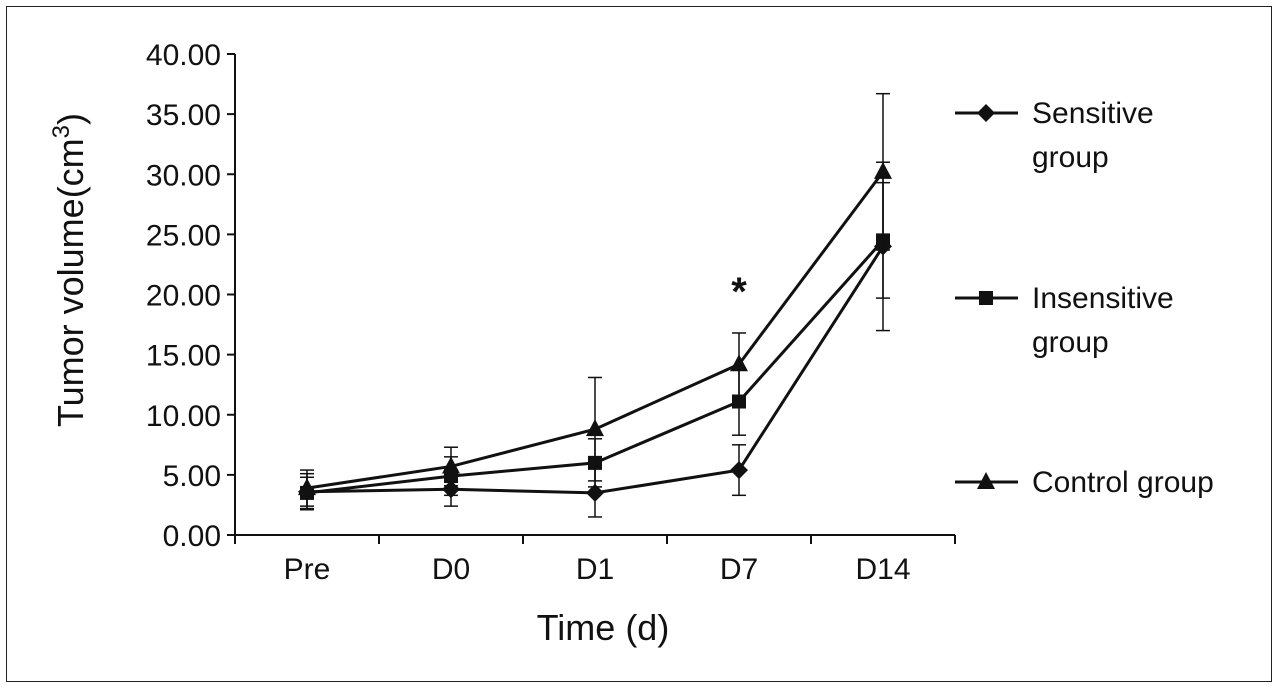  What do you see at coordinates (192, 536) in the screenshot?
I see `y-tick-label: 0.00` at bounding box center [192, 536].